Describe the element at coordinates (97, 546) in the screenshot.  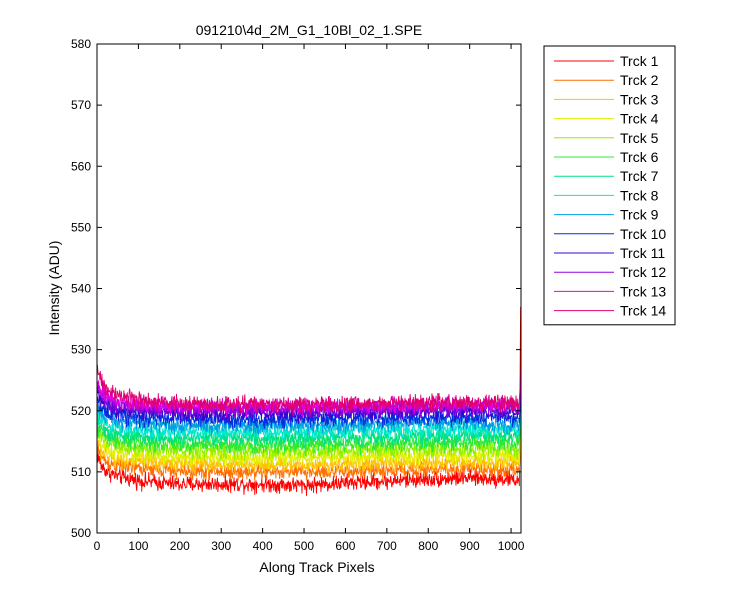
I see `x-tick-label: 0` at that location.